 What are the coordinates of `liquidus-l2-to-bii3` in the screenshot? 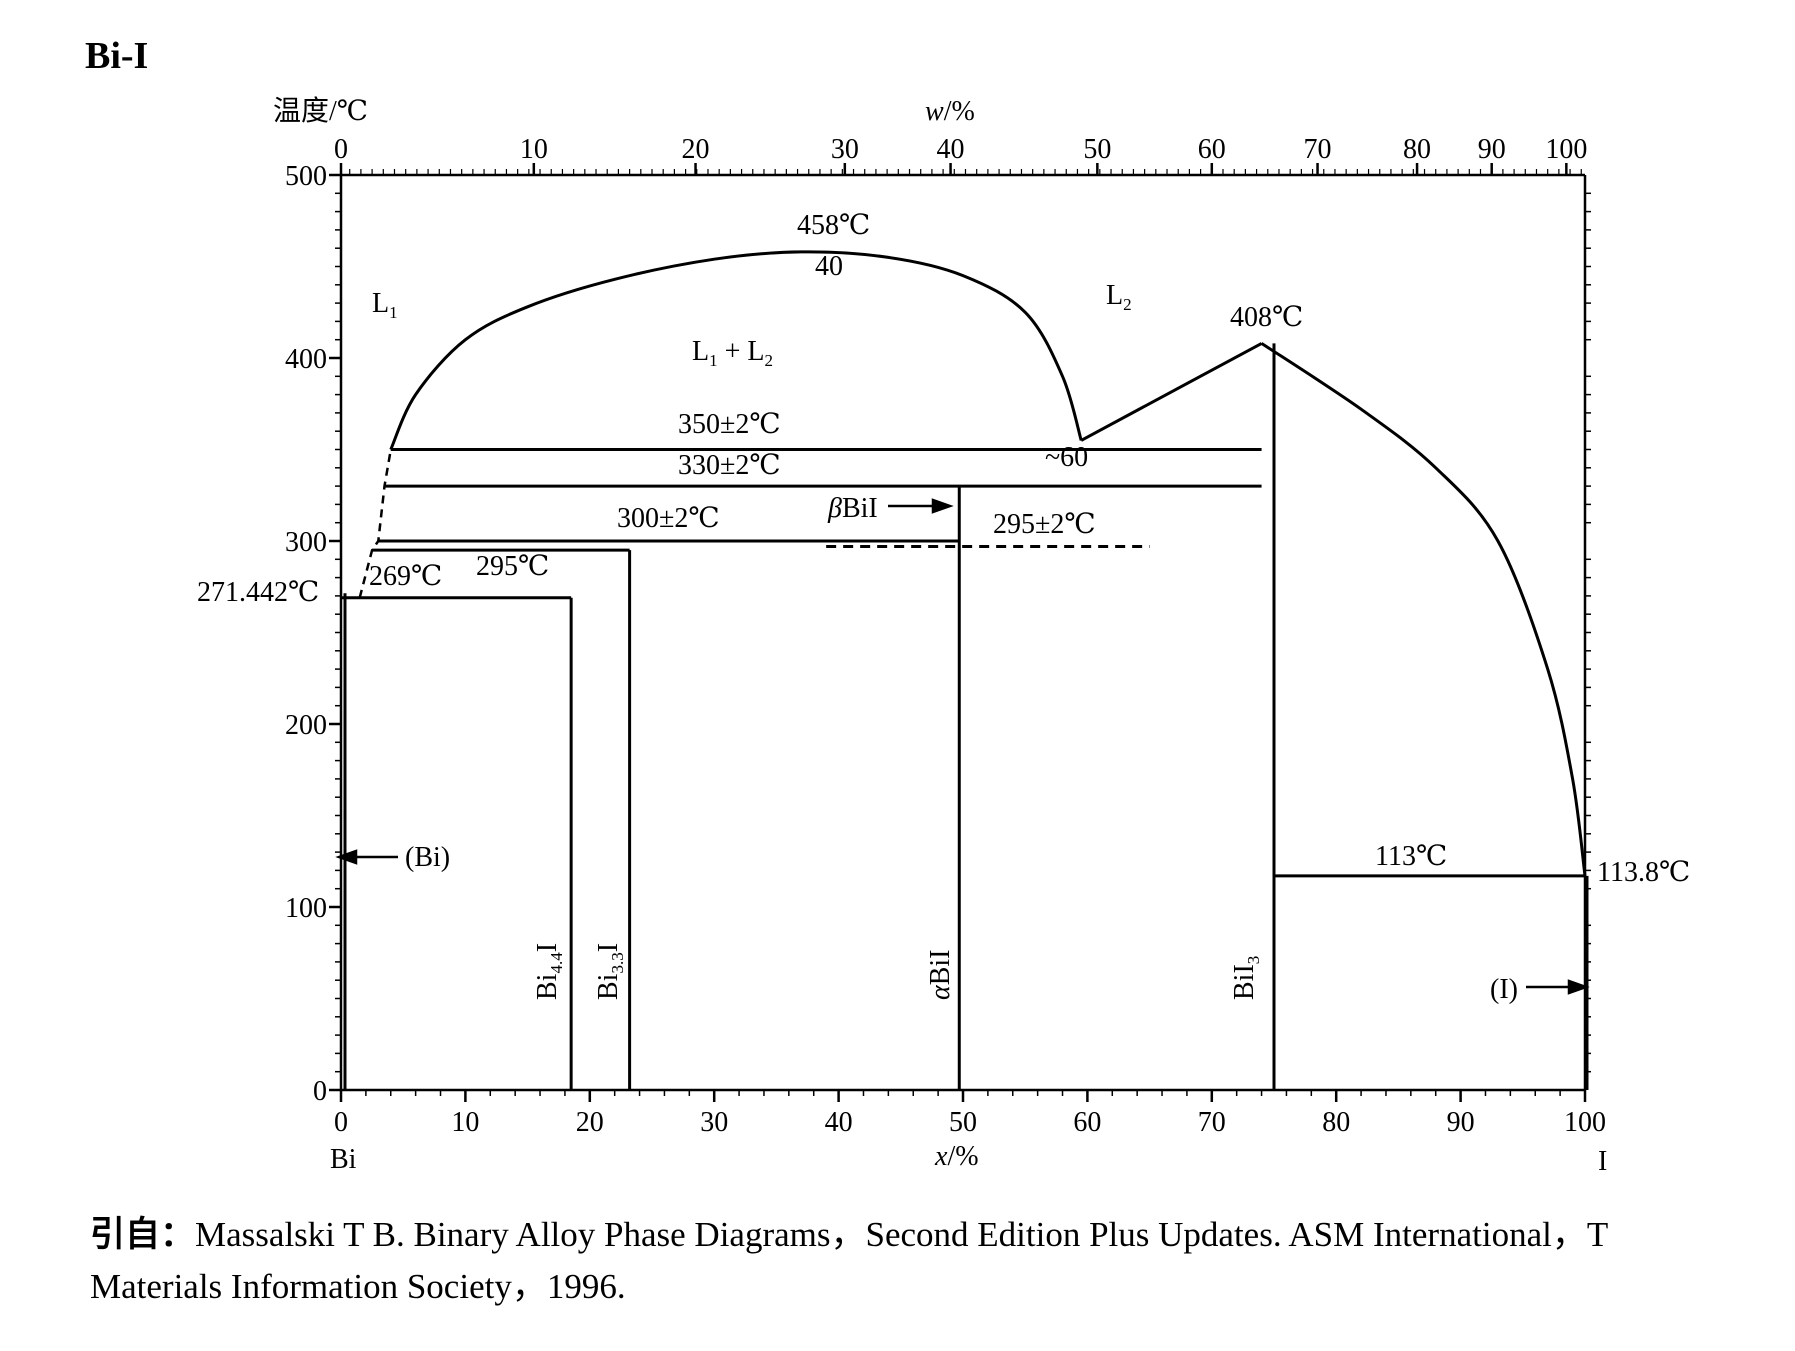 It's located at (1171, 392).